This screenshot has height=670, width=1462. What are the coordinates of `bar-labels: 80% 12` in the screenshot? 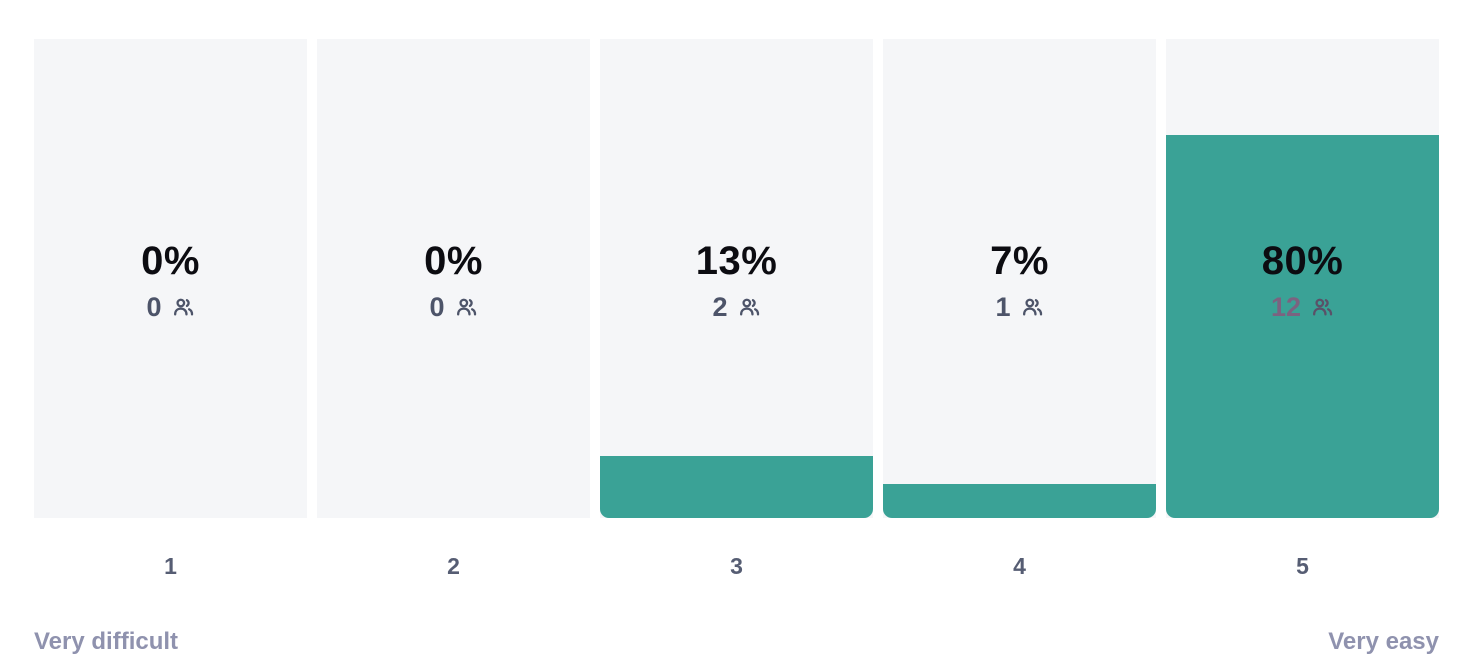 It's located at (1302, 280).